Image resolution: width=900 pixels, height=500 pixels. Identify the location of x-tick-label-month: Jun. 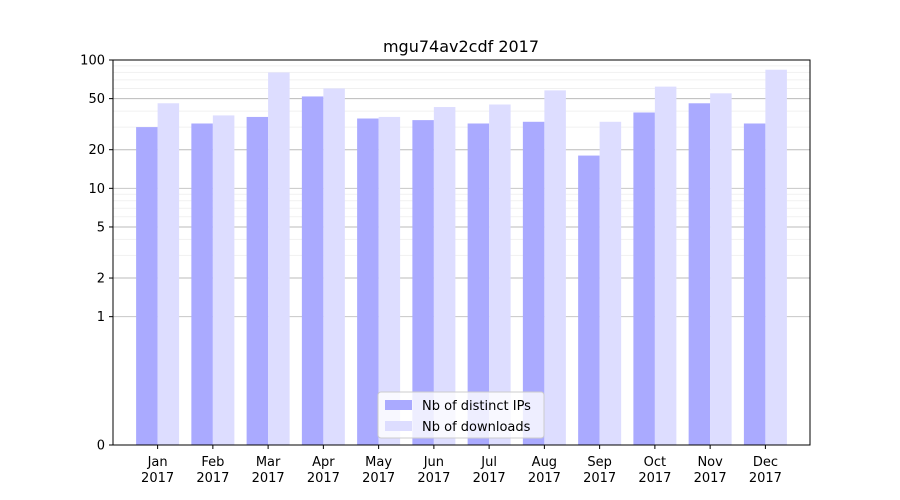
(433, 462).